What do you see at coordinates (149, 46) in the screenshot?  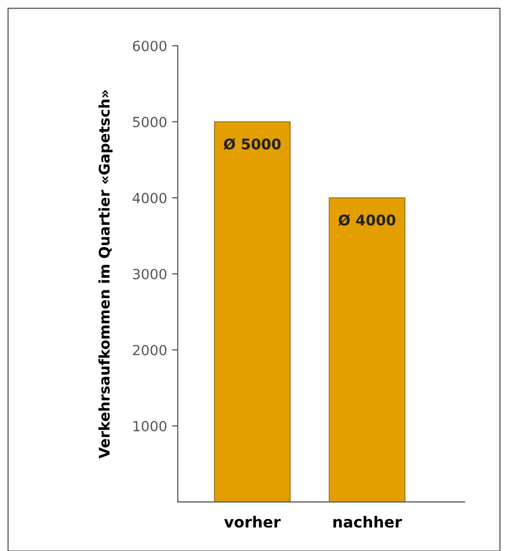 I see `y-tick-label: 6000` at bounding box center [149, 46].